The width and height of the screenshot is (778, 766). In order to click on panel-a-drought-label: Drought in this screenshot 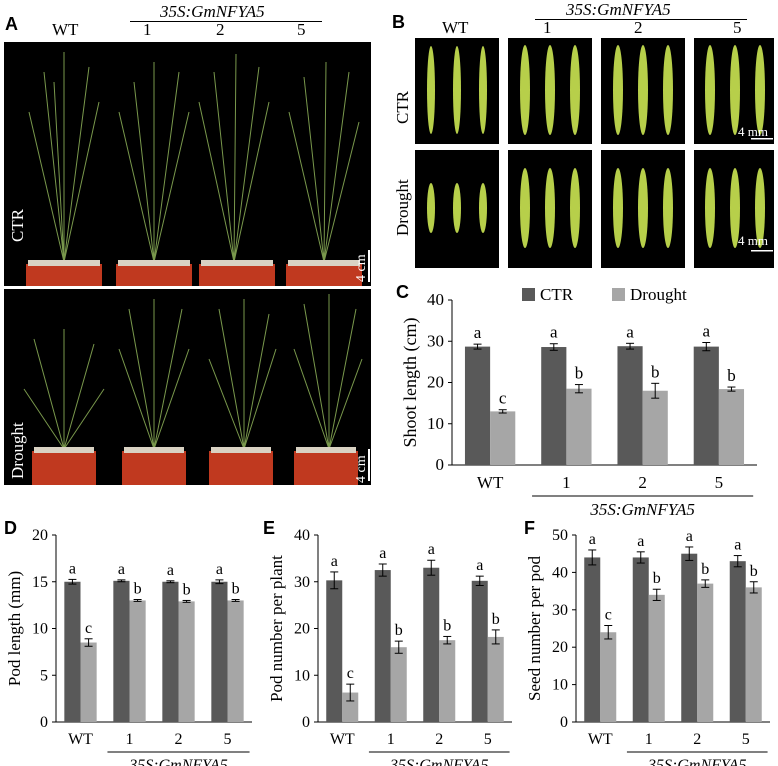, I will do `click(17, 450)`.